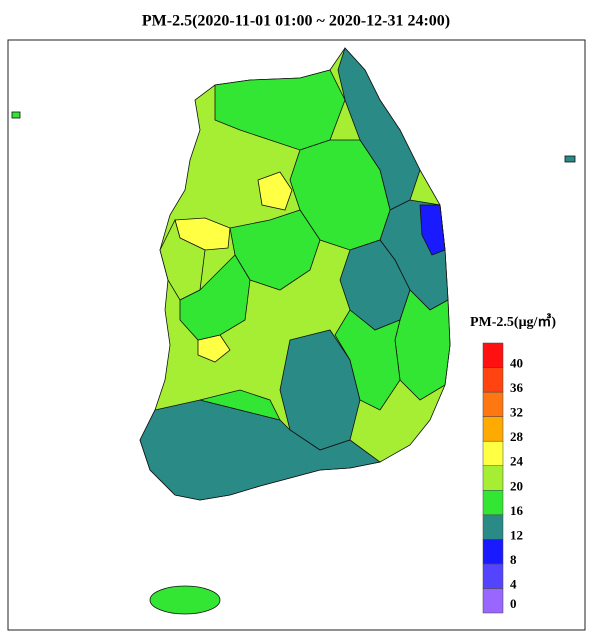 The width and height of the screenshot is (592, 640). Describe the element at coordinates (516, 363) in the screenshot. I see `legend-tick-label: 40` at that location.